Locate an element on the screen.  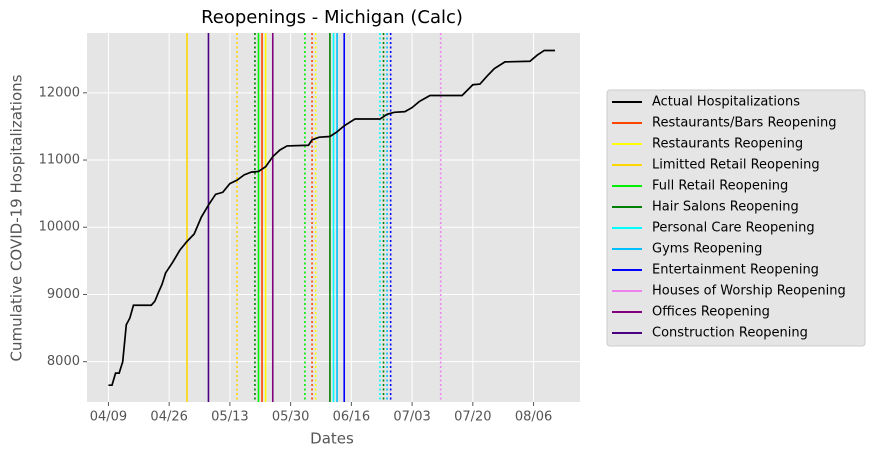
x-tick-label: 05/13 is located at coordinates (229, 417).